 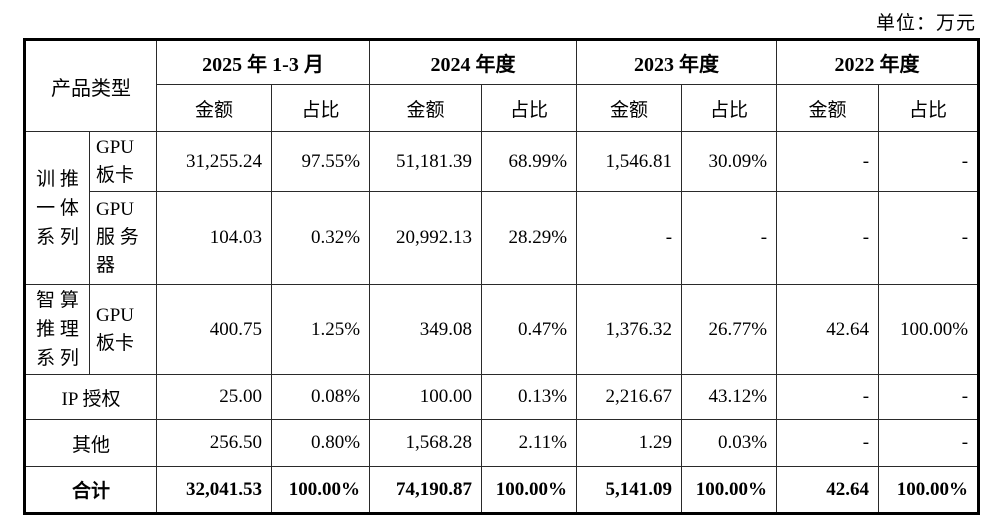 What do you see at coordinates (878, 62) in the screenshot?
I see `period-header-2022: 2022 年度` at bounding box center [878, 62].